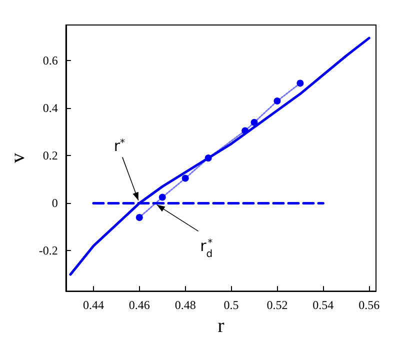  I want to click on y-tick-label: 0.4, so click(50, 108).